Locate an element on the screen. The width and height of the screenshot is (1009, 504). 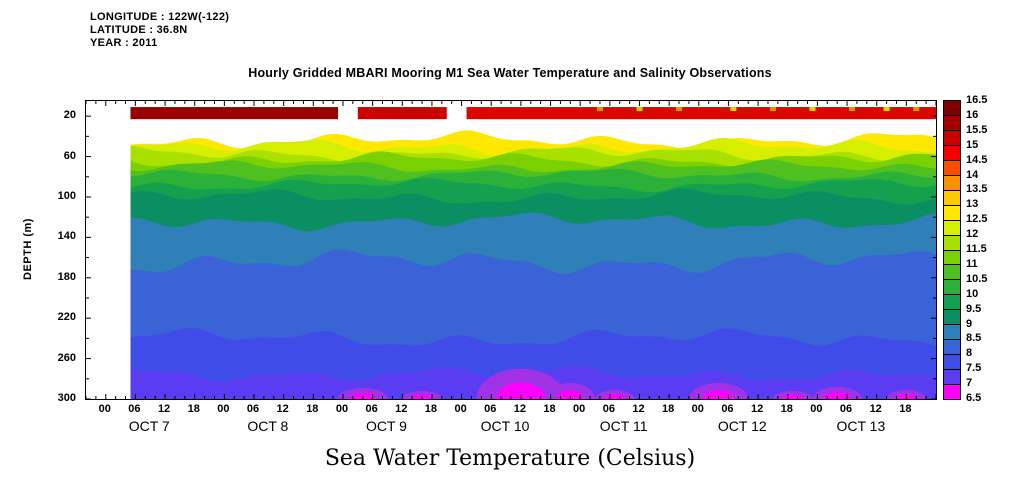
colorbar-tick-label: 9.5 is located at coordinates (974, 308).